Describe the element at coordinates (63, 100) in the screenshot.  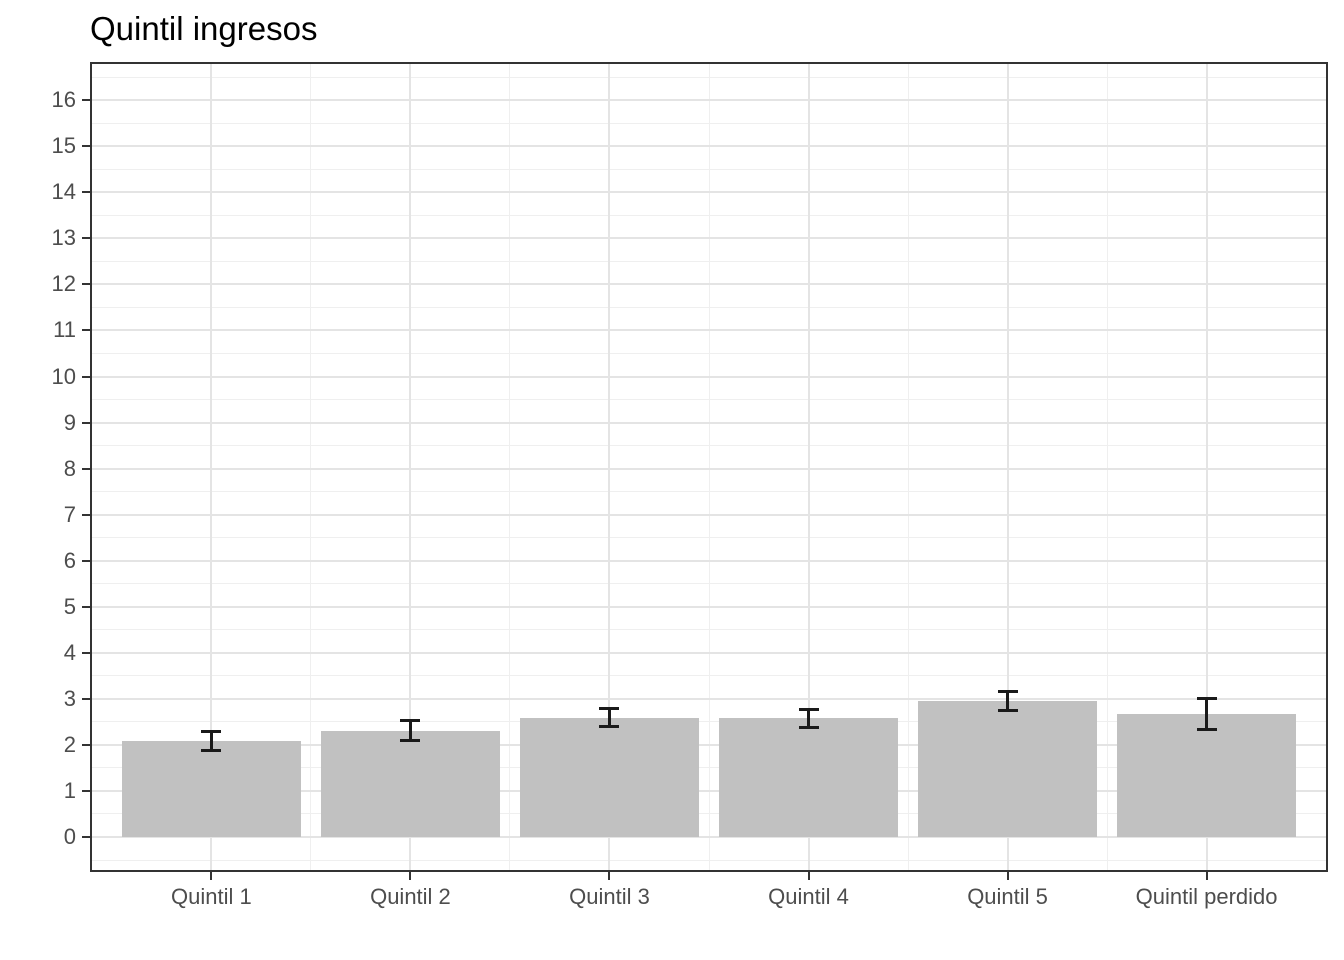
I see `y-axis-tick-label: 16` at that location.